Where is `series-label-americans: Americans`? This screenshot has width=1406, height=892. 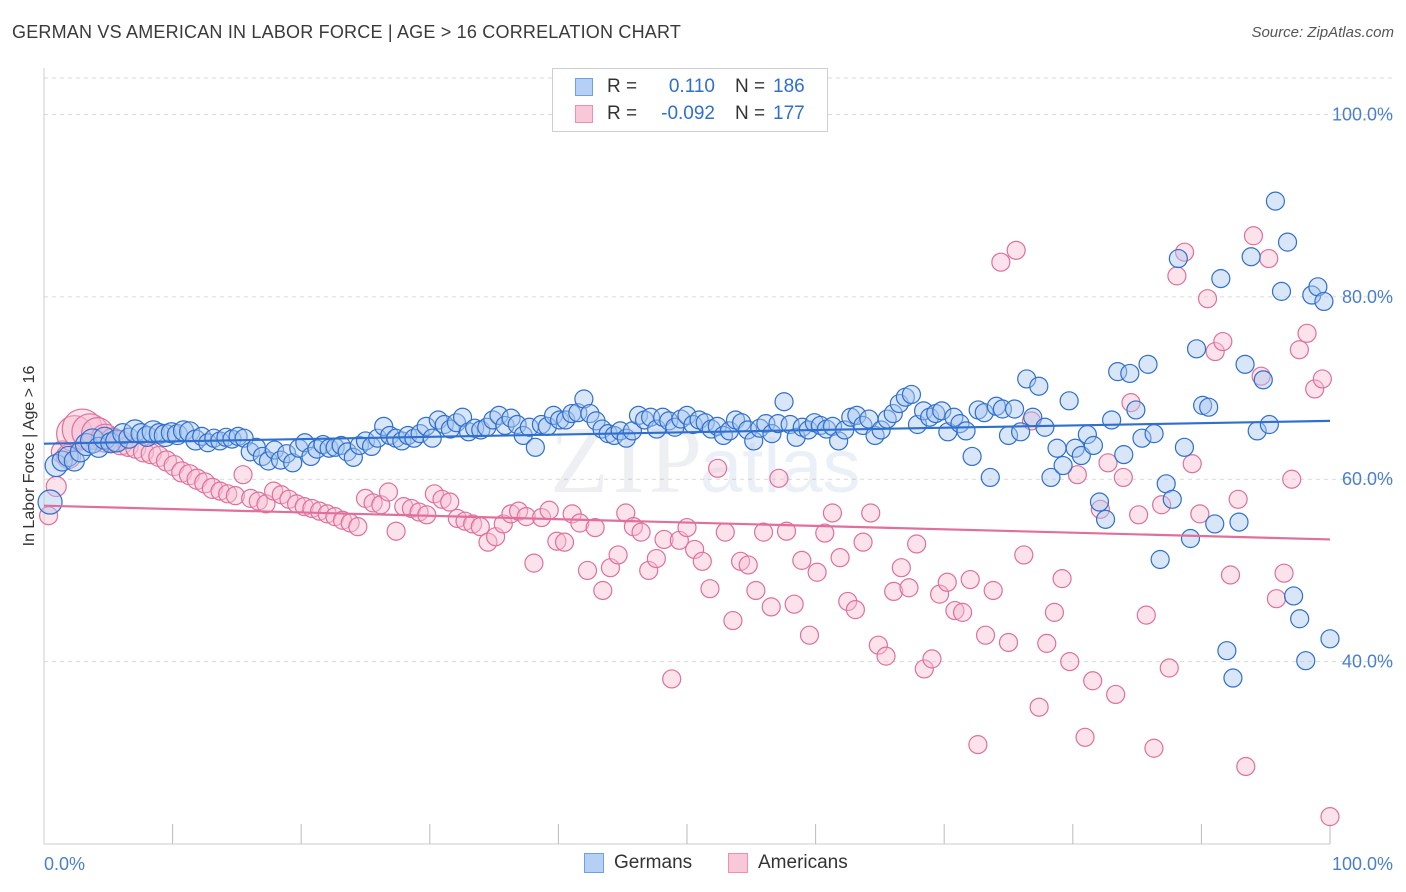
series-label-americans: Americans is located at coordinates (803, 862).